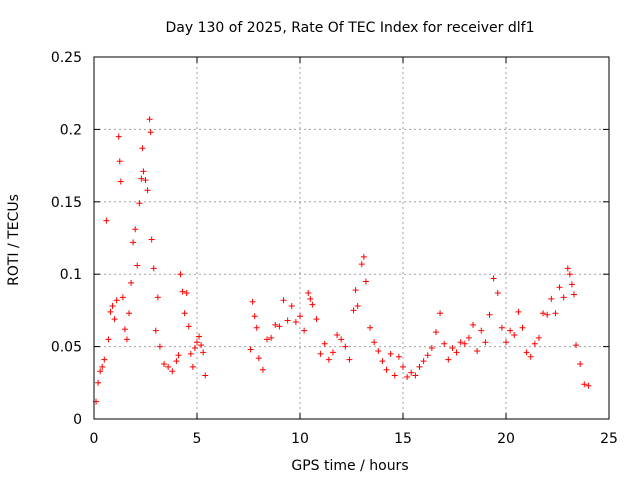 Image resolution: width=640 pixels, height=480 pixels. I want to click on y-tick-label: 0.15, so click(66, 203).